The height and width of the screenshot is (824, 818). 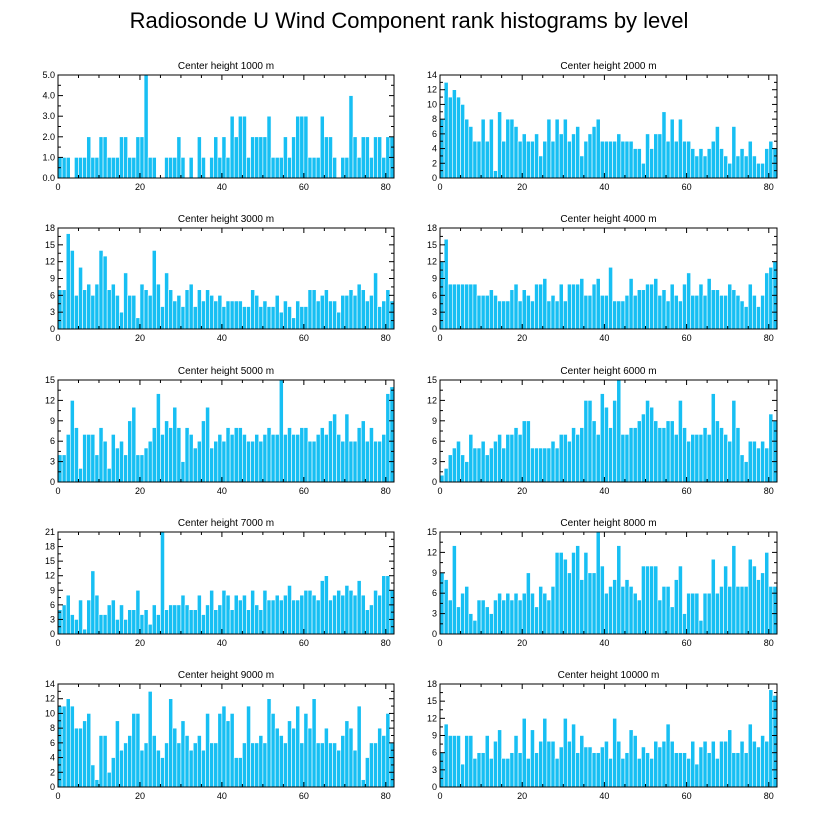 What do you see at coordinates (687, 643) in the screenshot?
I see `x-tick-label: 60` at bounding box center [687, 643].